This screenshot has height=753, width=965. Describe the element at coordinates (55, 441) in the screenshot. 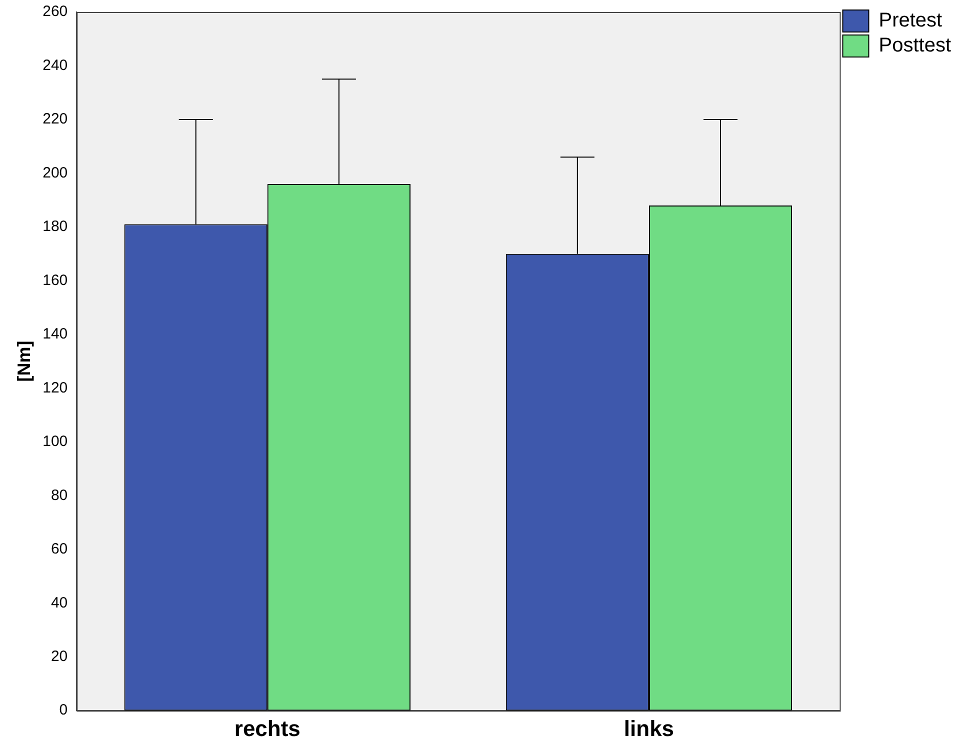

I see `y-tick-label: 100` at that location.